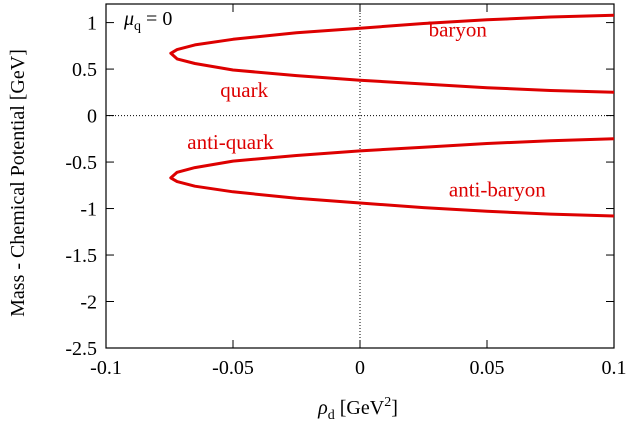 This screenshot has height=435, width=631. I want to click on y-axis-title: Mass - Chemical Potential [GeV], so click(18, 183).